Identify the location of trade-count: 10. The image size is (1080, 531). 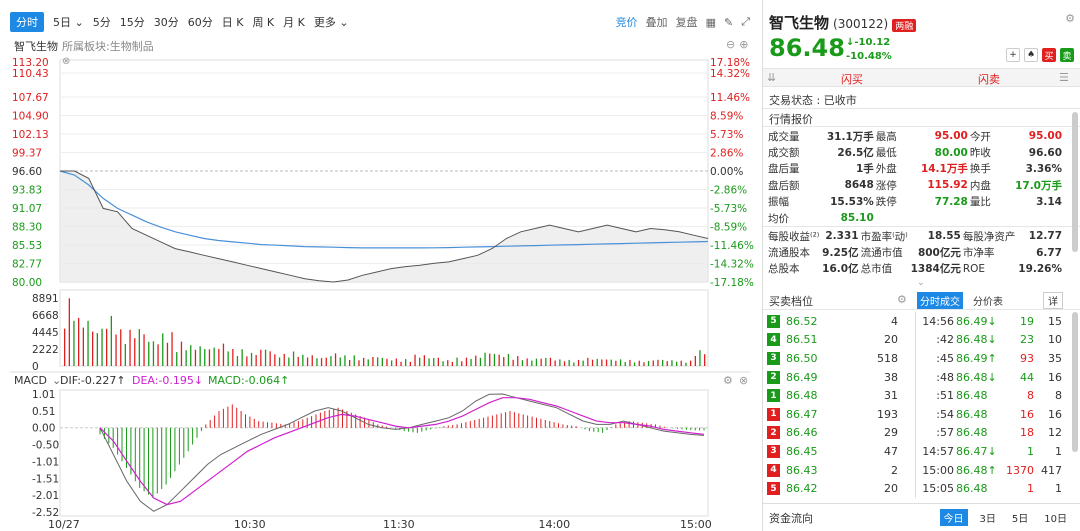
(1055, 340).